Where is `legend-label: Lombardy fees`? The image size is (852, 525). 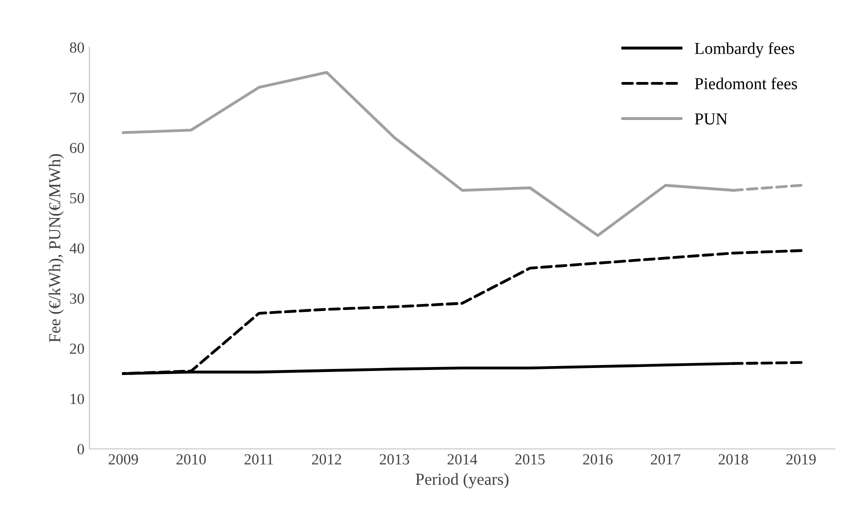 legend-label: Lombardy fees is located at coordinates (744, 50).